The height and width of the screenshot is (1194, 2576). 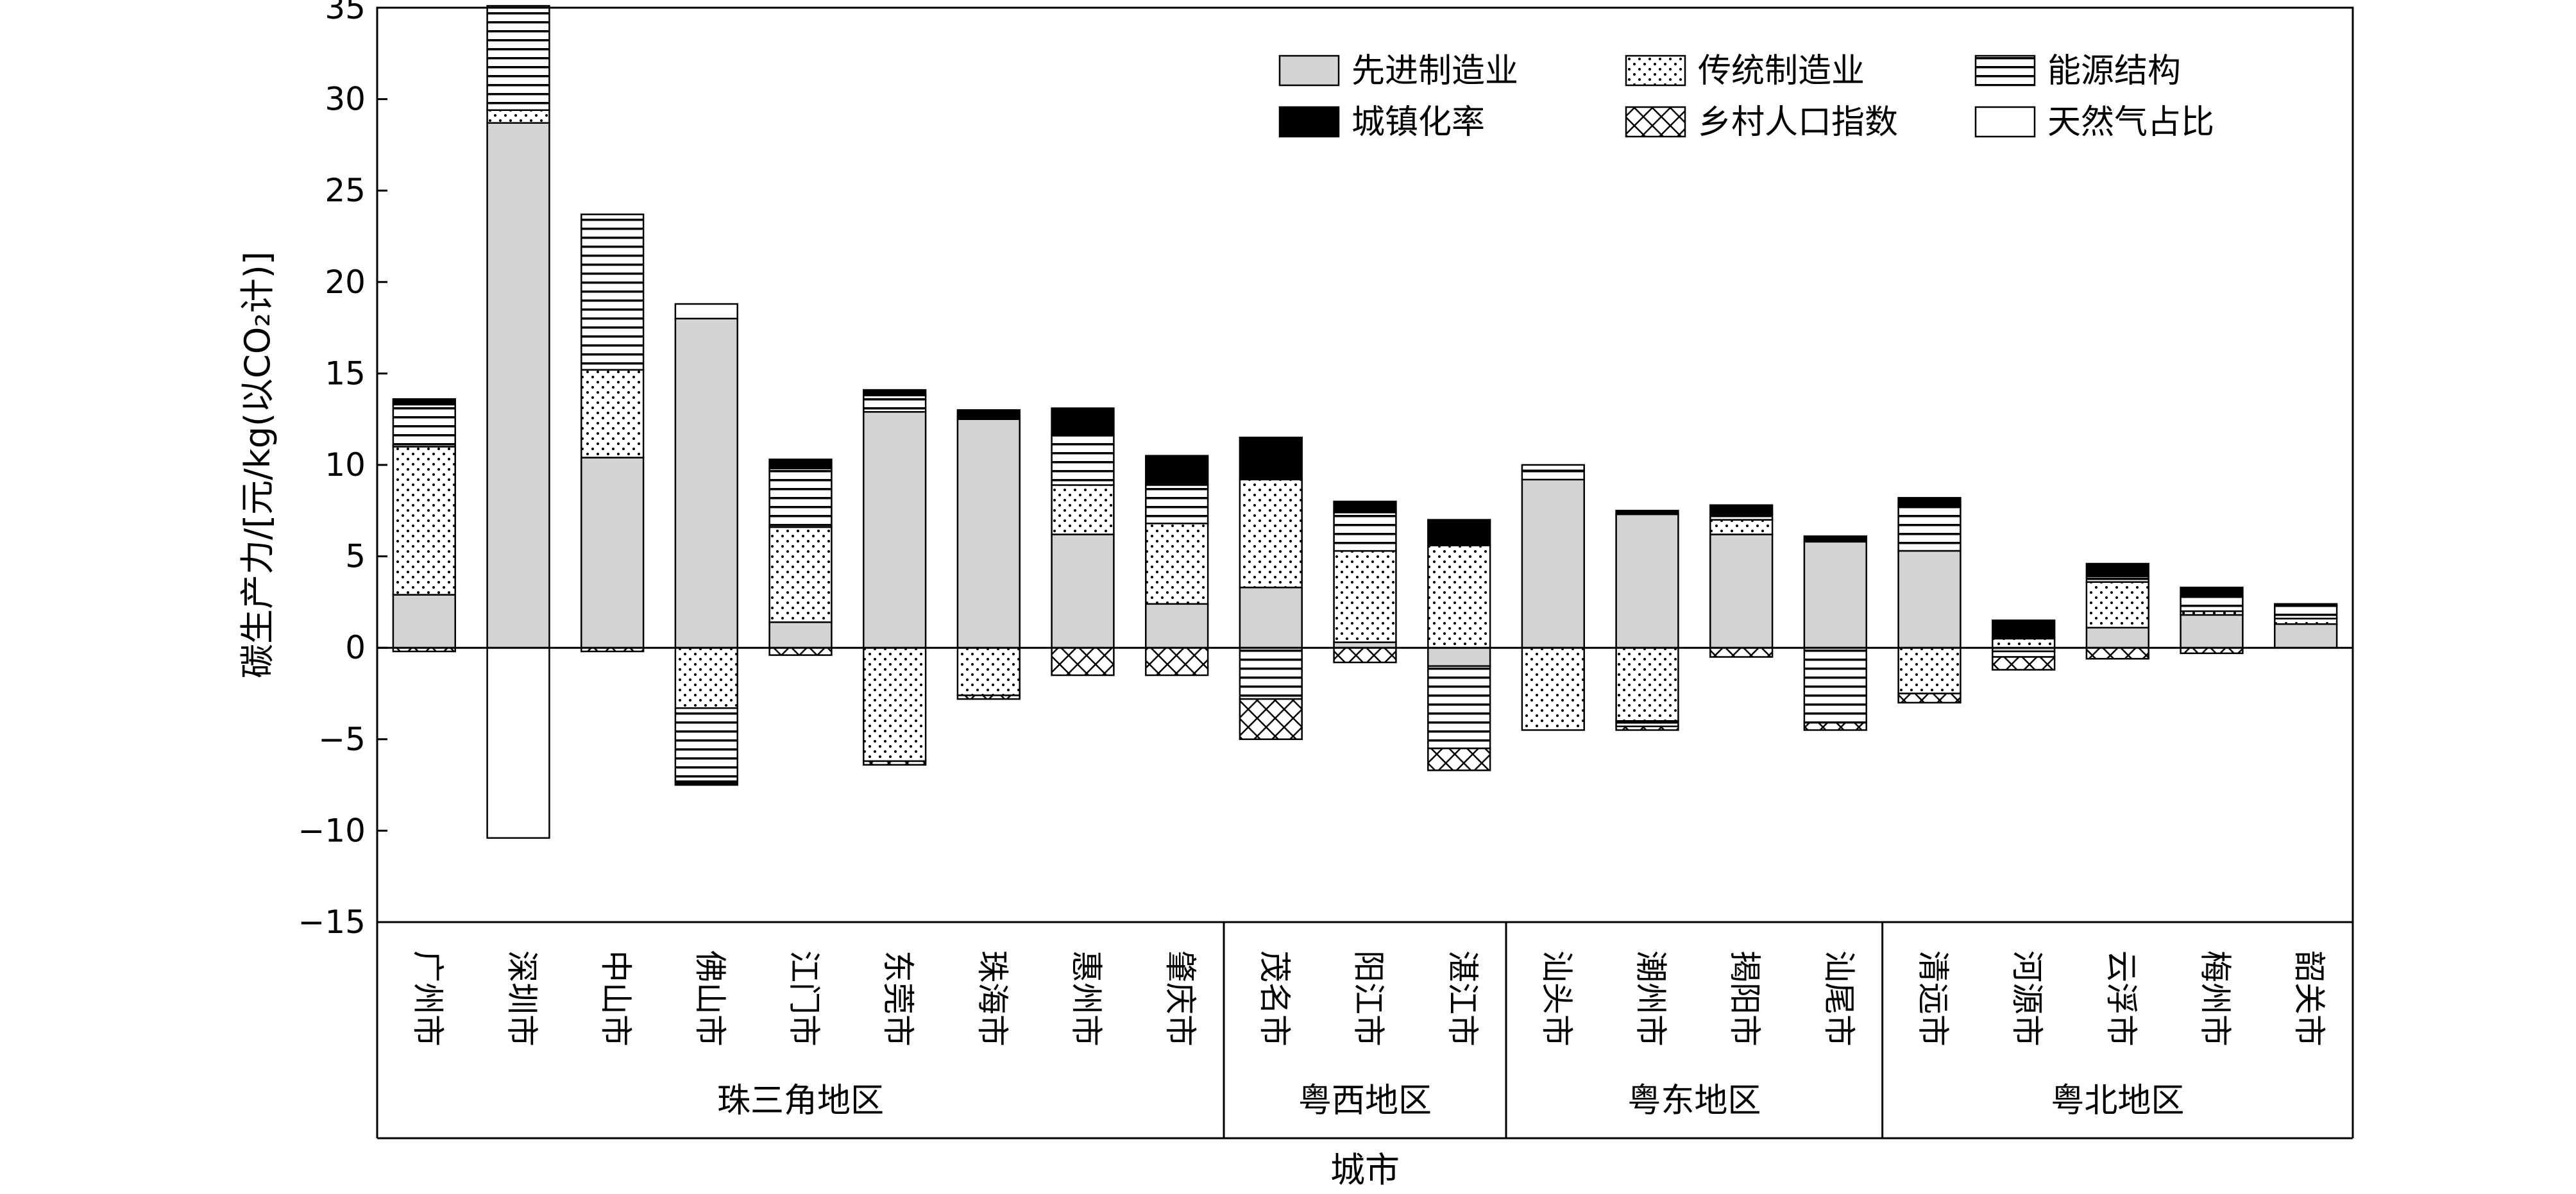 I want to click on y-tick-label: 5, so click(x=355, y=556).